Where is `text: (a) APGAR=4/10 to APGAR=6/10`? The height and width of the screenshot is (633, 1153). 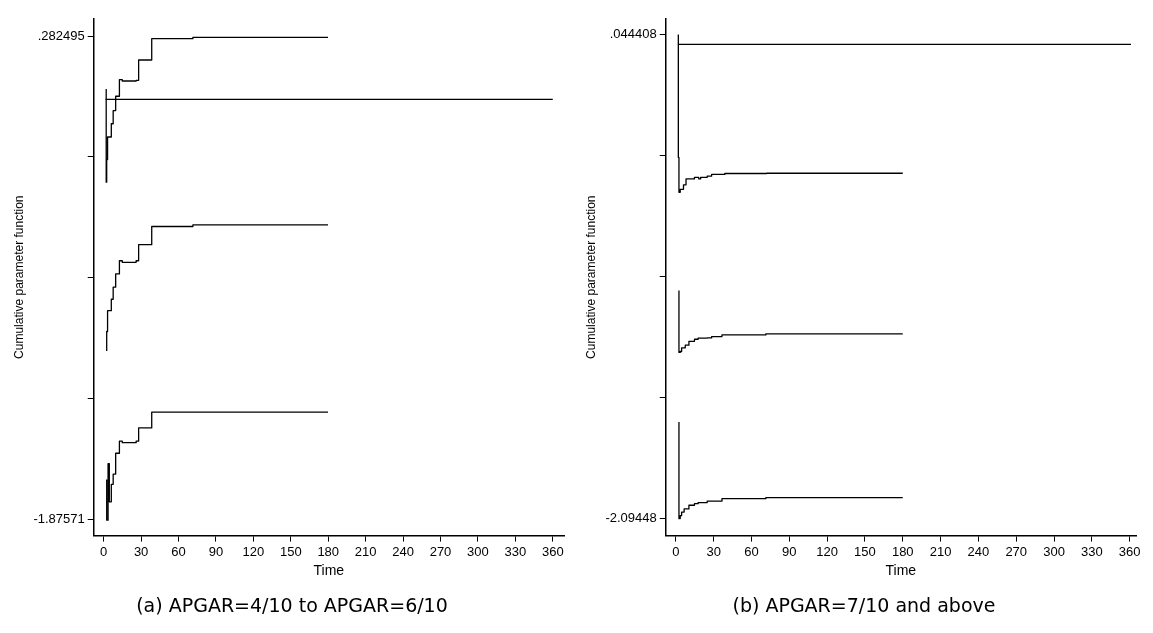 text: (a) APGAR=4/10 to APGAR=6/10 is located at coordinates (292, 605).